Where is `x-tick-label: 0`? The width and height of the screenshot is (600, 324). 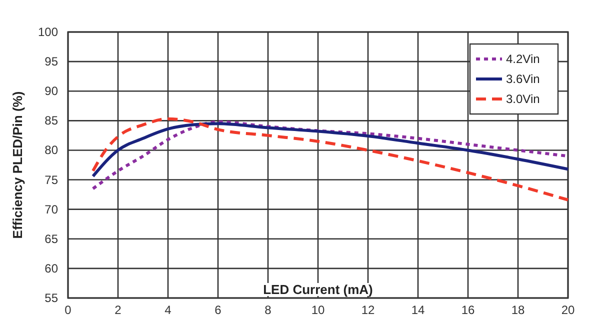 x-tick-label: 0 is located at coordinates (68, 310).